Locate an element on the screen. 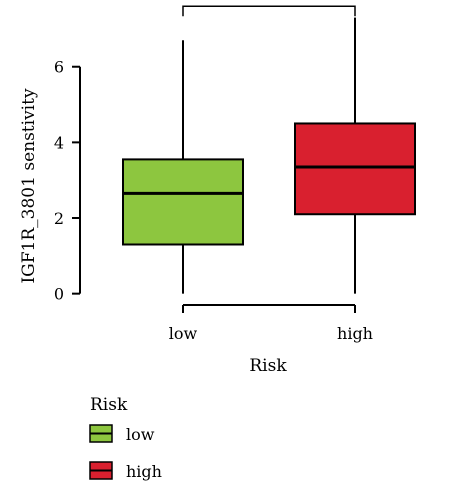  legend-title: Risk is located at coordinates (109, 405).